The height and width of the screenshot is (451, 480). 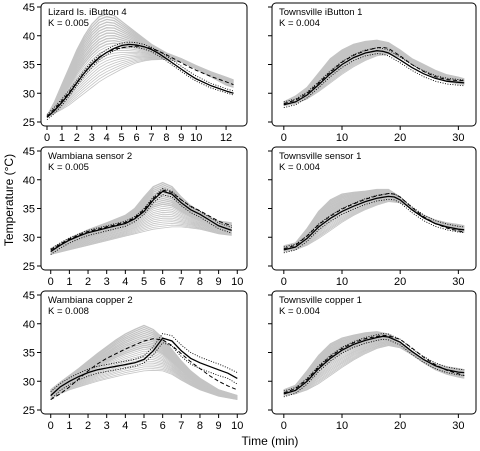 I want to click on y-axis-title: Temperature (°C), so click(x=9, y=200).